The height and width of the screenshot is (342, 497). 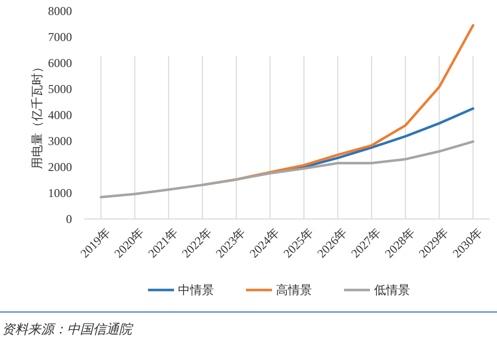 What do you see at coordinates (60, 11) in the screenshot?
I see `y-tick-label: 8000` at bounding box center [60, 11].